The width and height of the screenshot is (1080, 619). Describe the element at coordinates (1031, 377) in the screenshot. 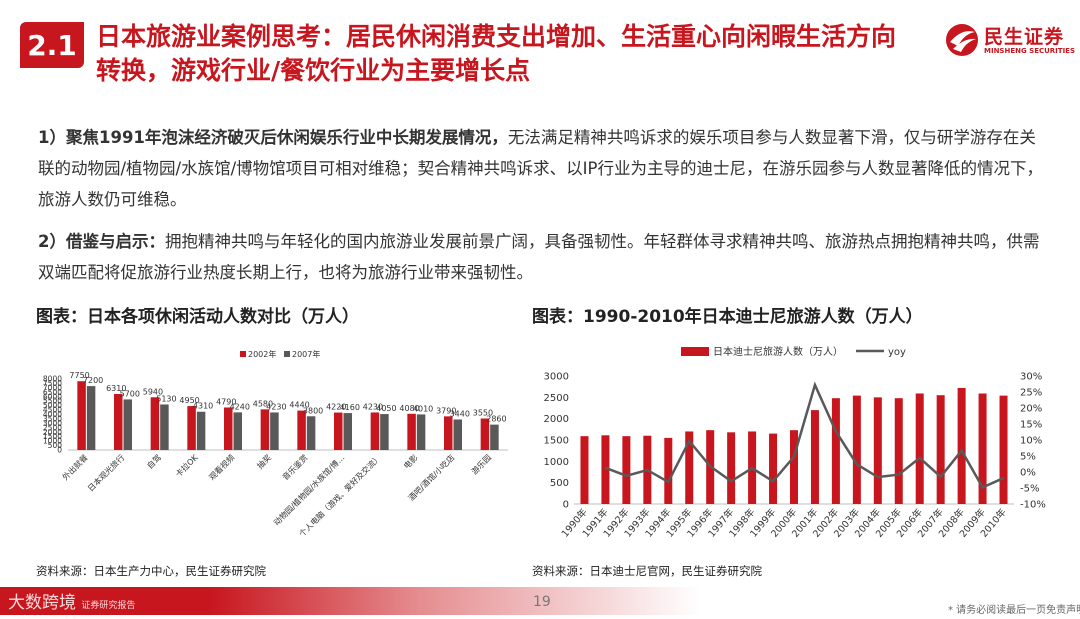

I see `y2-tick-label: 30%` at that location.